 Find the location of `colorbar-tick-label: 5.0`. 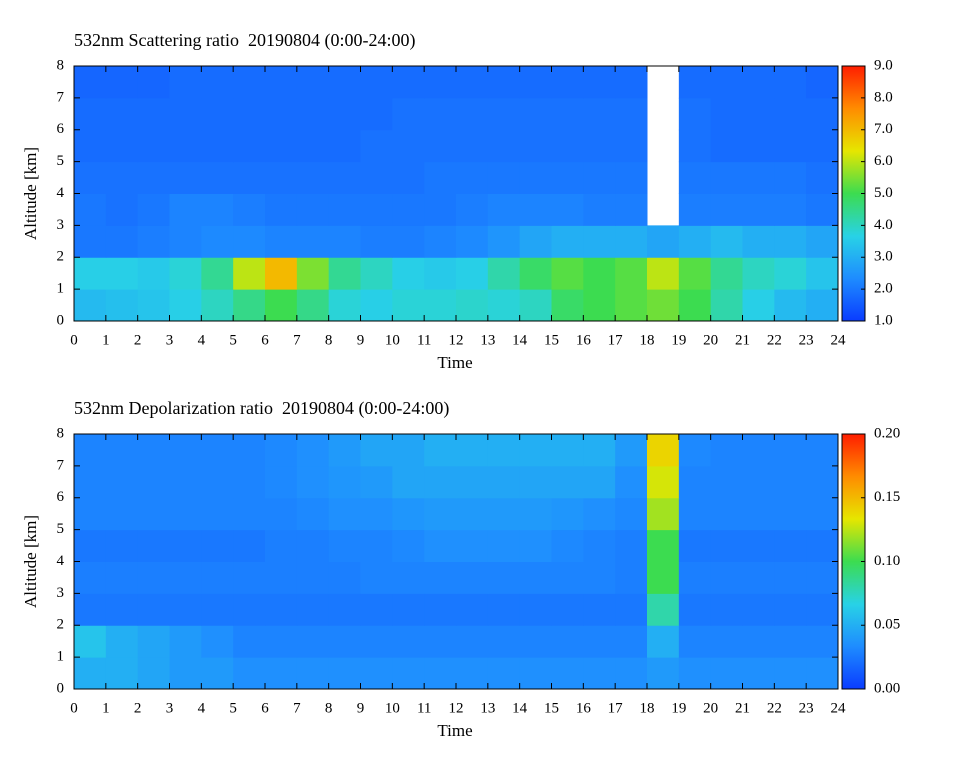

colorbar-tick-label: 5.0 is located at coordinates (883, 193).